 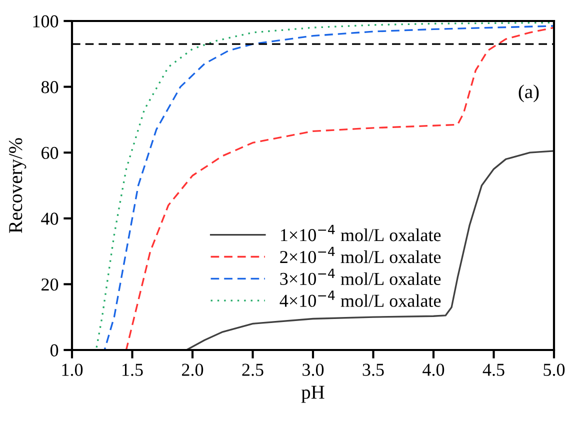 I want to click on annotation: (a), so click(x=528, y=93).